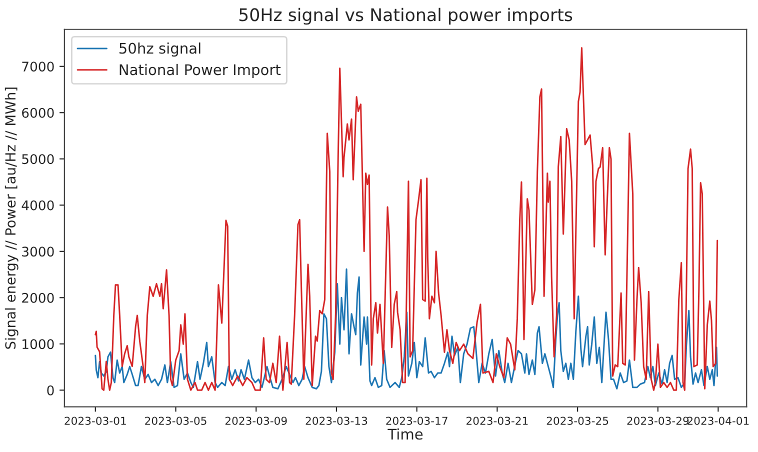 The height and width of the screenshot is (452, 758). What do you see at coordinates (38, 159) in the screenshot?
I see `y-tick-label: 5000` at bounding box center [38, 159].